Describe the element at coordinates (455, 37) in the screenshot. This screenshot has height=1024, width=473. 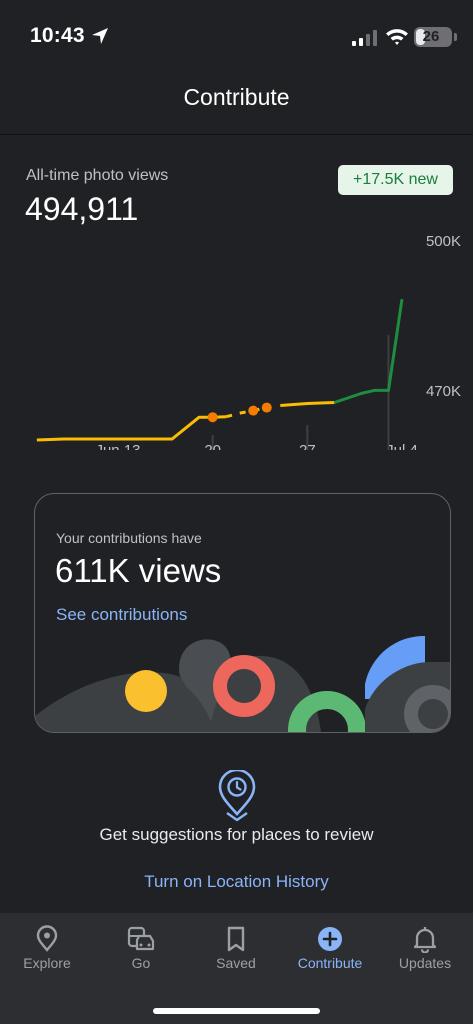
I see `battery-tip` at that location.